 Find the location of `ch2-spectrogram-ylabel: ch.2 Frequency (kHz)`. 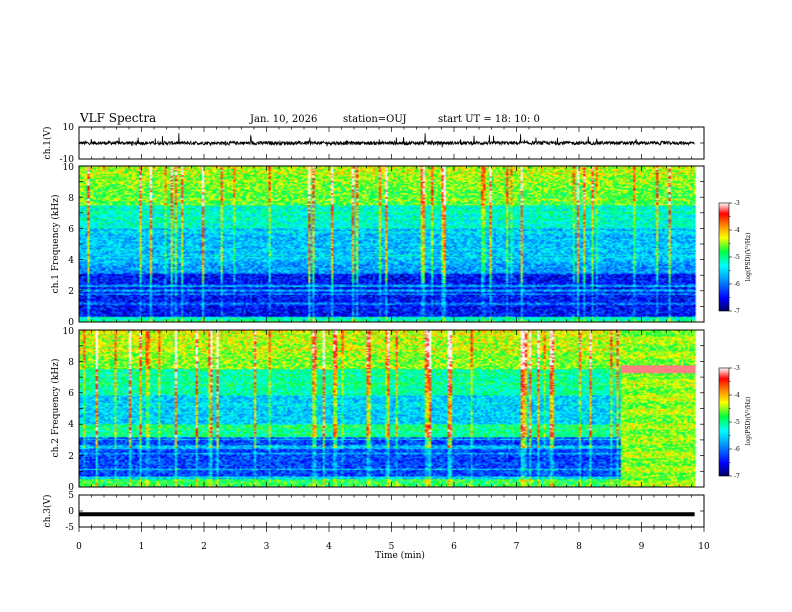

ch2-spectrogram-ylabel: ch.2 Frequency (kHz) is located at coordinates (55, 408).